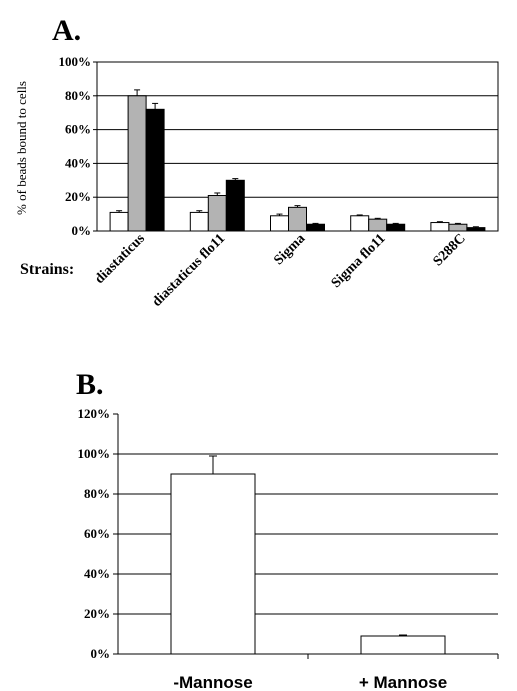 The width and height of the screenshot is (517, 691). What do you see at coordinates (97, 493) in the screenshot?
I see `panel-b-y-tick-label: 80%` at bounding box center [97, 493].